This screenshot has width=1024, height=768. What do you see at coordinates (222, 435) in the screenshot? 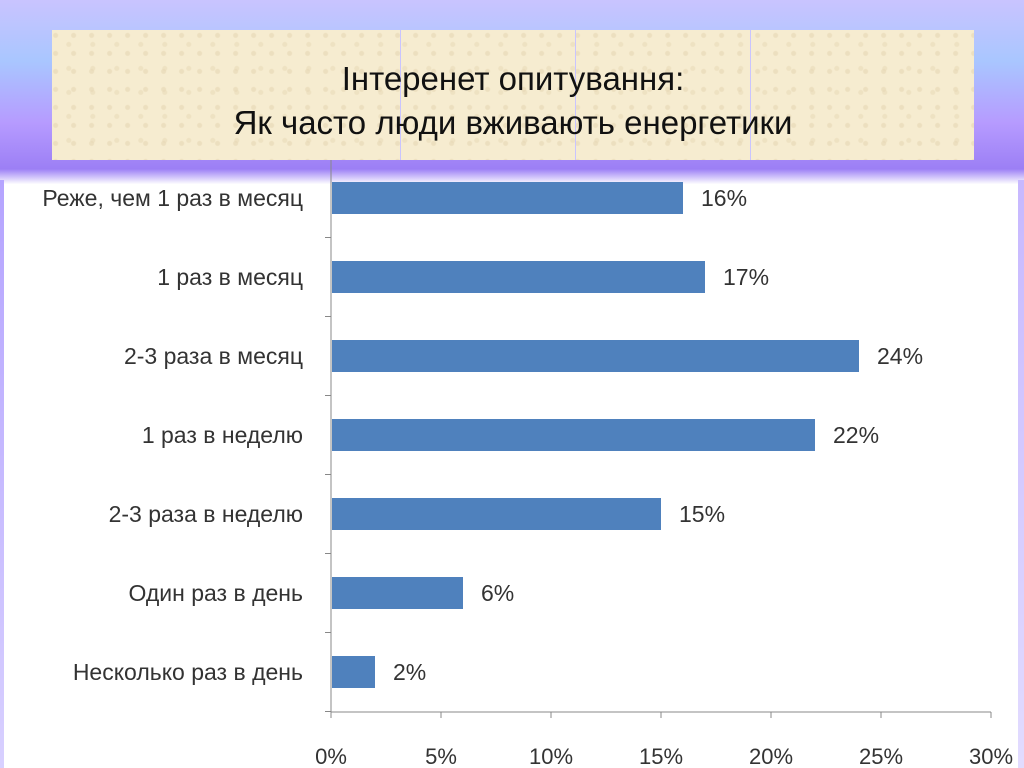
I see `category-label: 1 раз в неделю` at bounding box center [222, 435].